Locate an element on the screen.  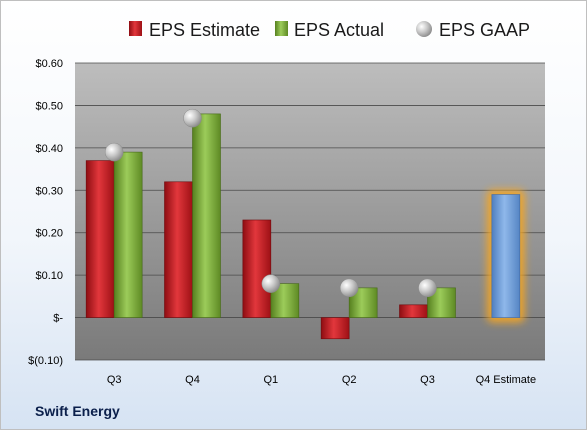
bar-q4-estimate is located at coordinates (506, 256).